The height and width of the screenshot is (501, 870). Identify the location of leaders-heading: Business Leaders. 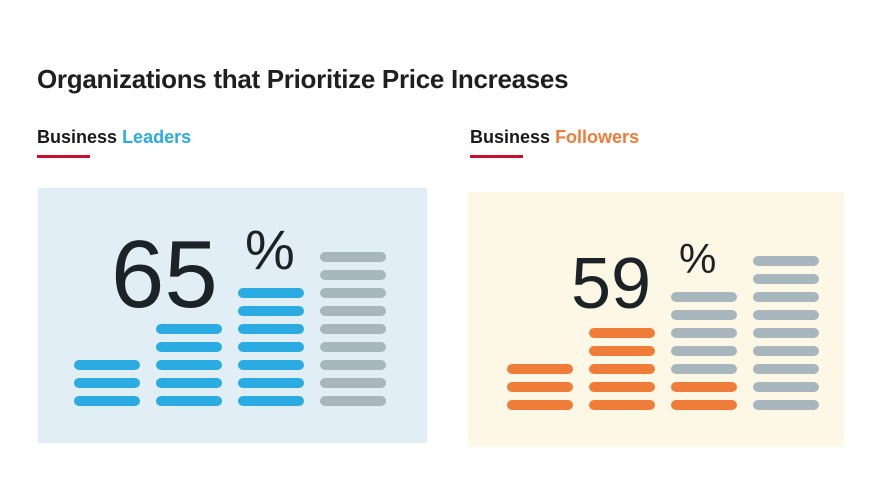
(114, 137).